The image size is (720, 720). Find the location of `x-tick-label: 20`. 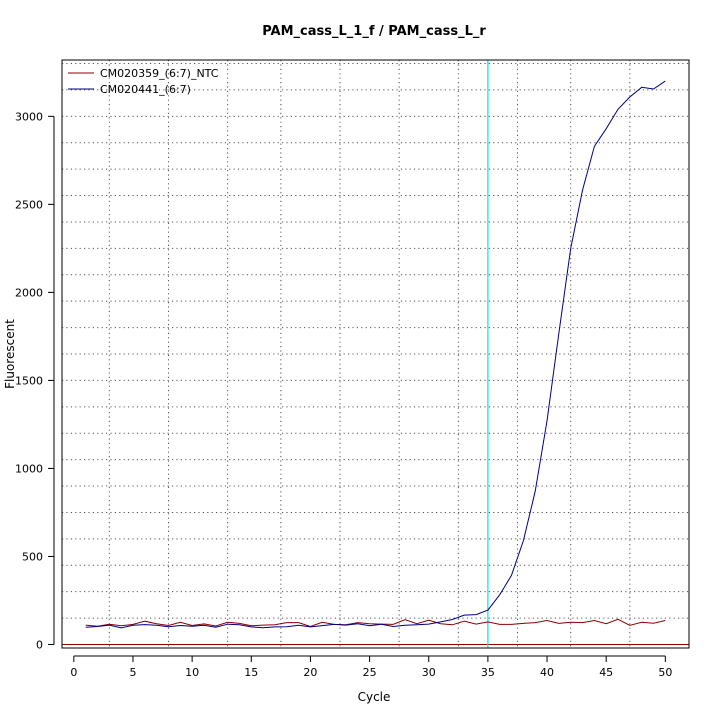

x-tick-label: 20 is located at coordinates (310, 672).